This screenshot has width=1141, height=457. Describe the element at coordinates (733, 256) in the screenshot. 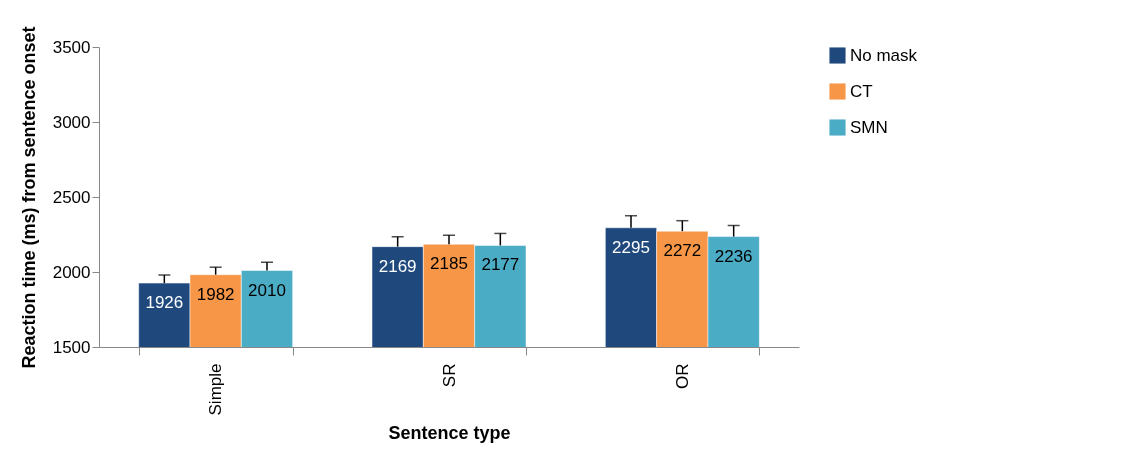

I see `data-label: 2236` at that location.